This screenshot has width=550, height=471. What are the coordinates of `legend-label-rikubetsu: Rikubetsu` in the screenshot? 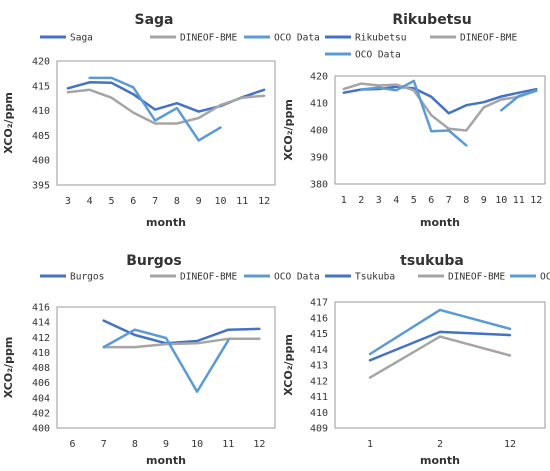 It's located at (380, 38).